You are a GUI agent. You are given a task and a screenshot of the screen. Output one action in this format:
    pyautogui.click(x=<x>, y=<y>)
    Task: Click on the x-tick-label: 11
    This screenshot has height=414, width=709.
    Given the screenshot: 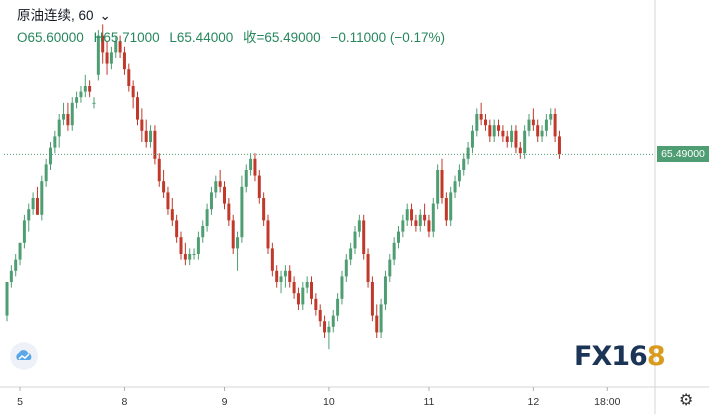 What is the action you would take?
    pyautogui.click(x=428, y=402)
    